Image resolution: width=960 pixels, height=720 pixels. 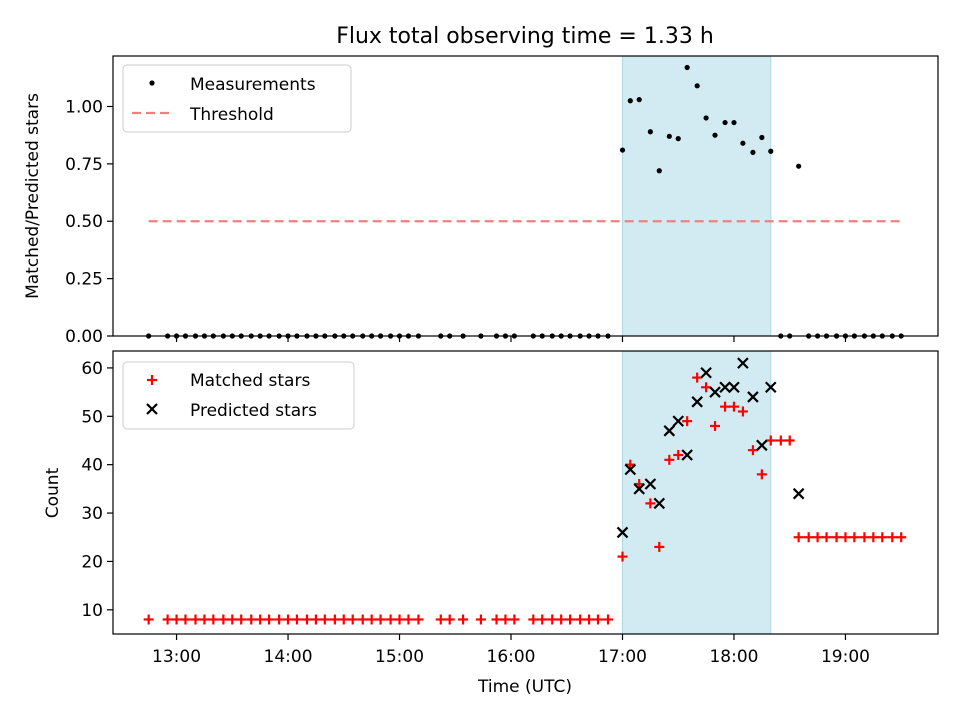 What do you see at coordinates (92, 466) in the screenshot?
I see `bottom-y-tick-label: 40` at bounding box center [92, 466].